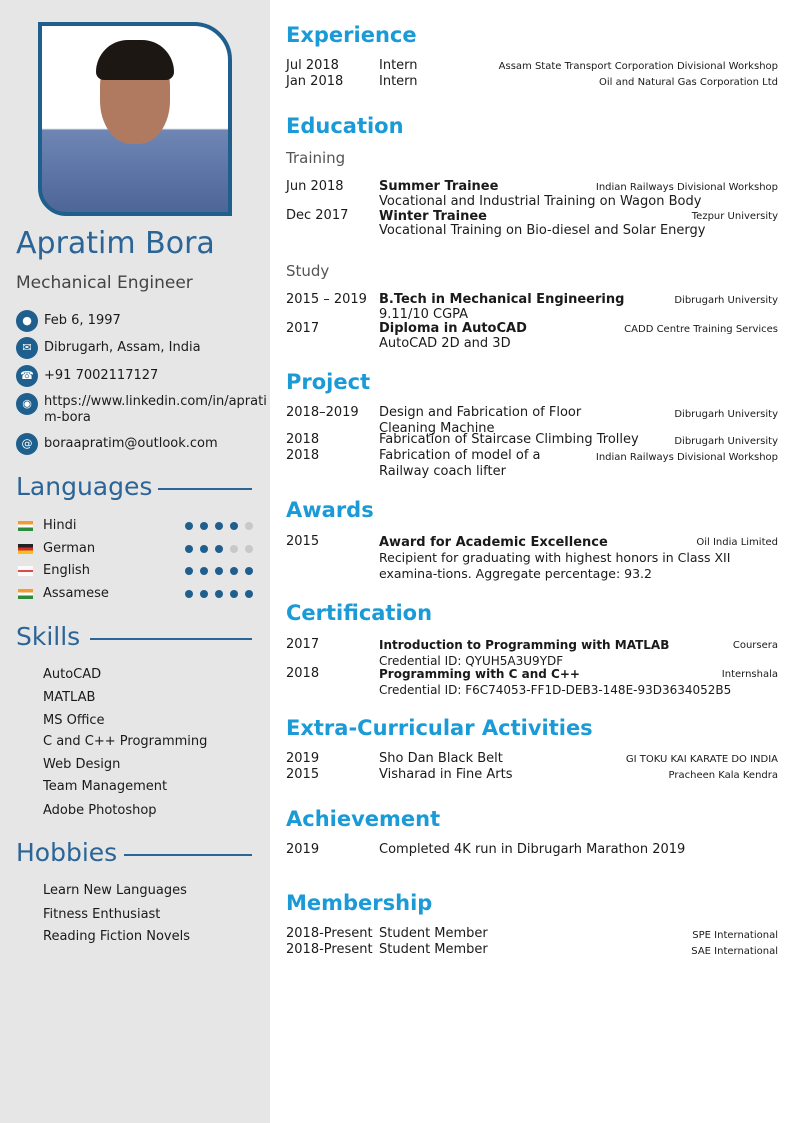  Describe the element at coordinates (131, 443) in the screenshot. I see `contact-email: boraapratim@outlook.com` at that location.